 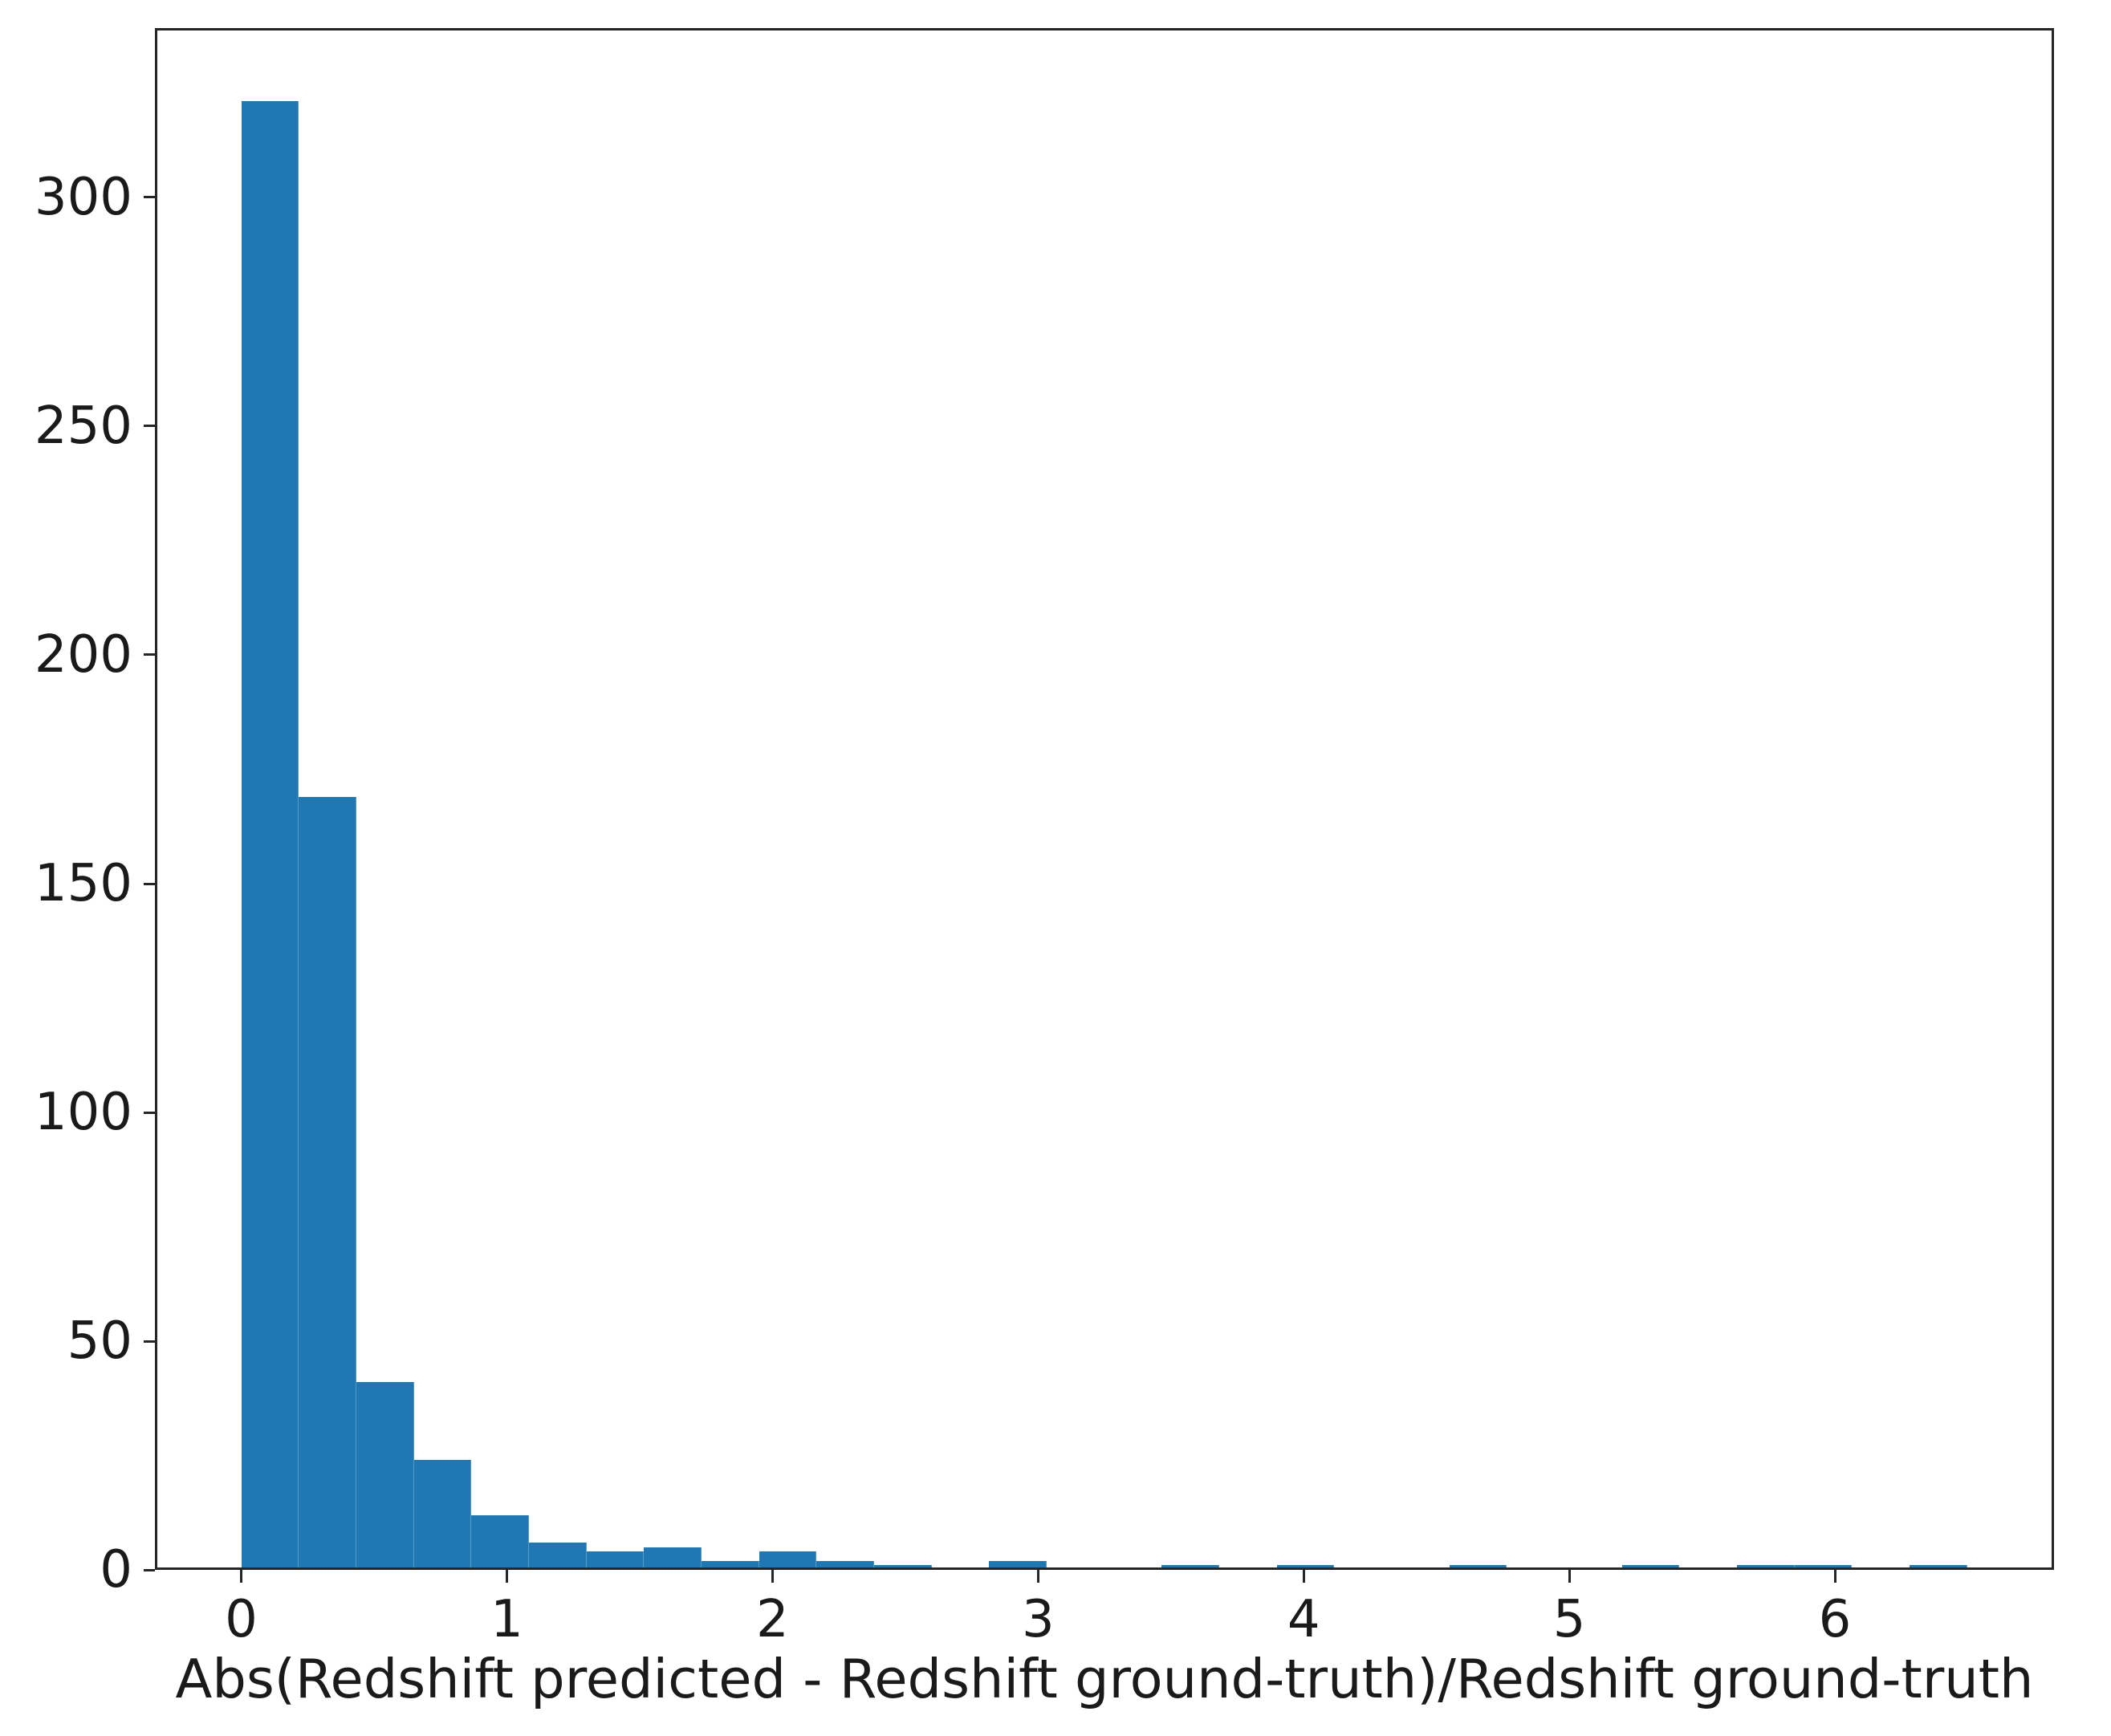 I want to click on y-tick-label: 300, so click(x=83, y=197).